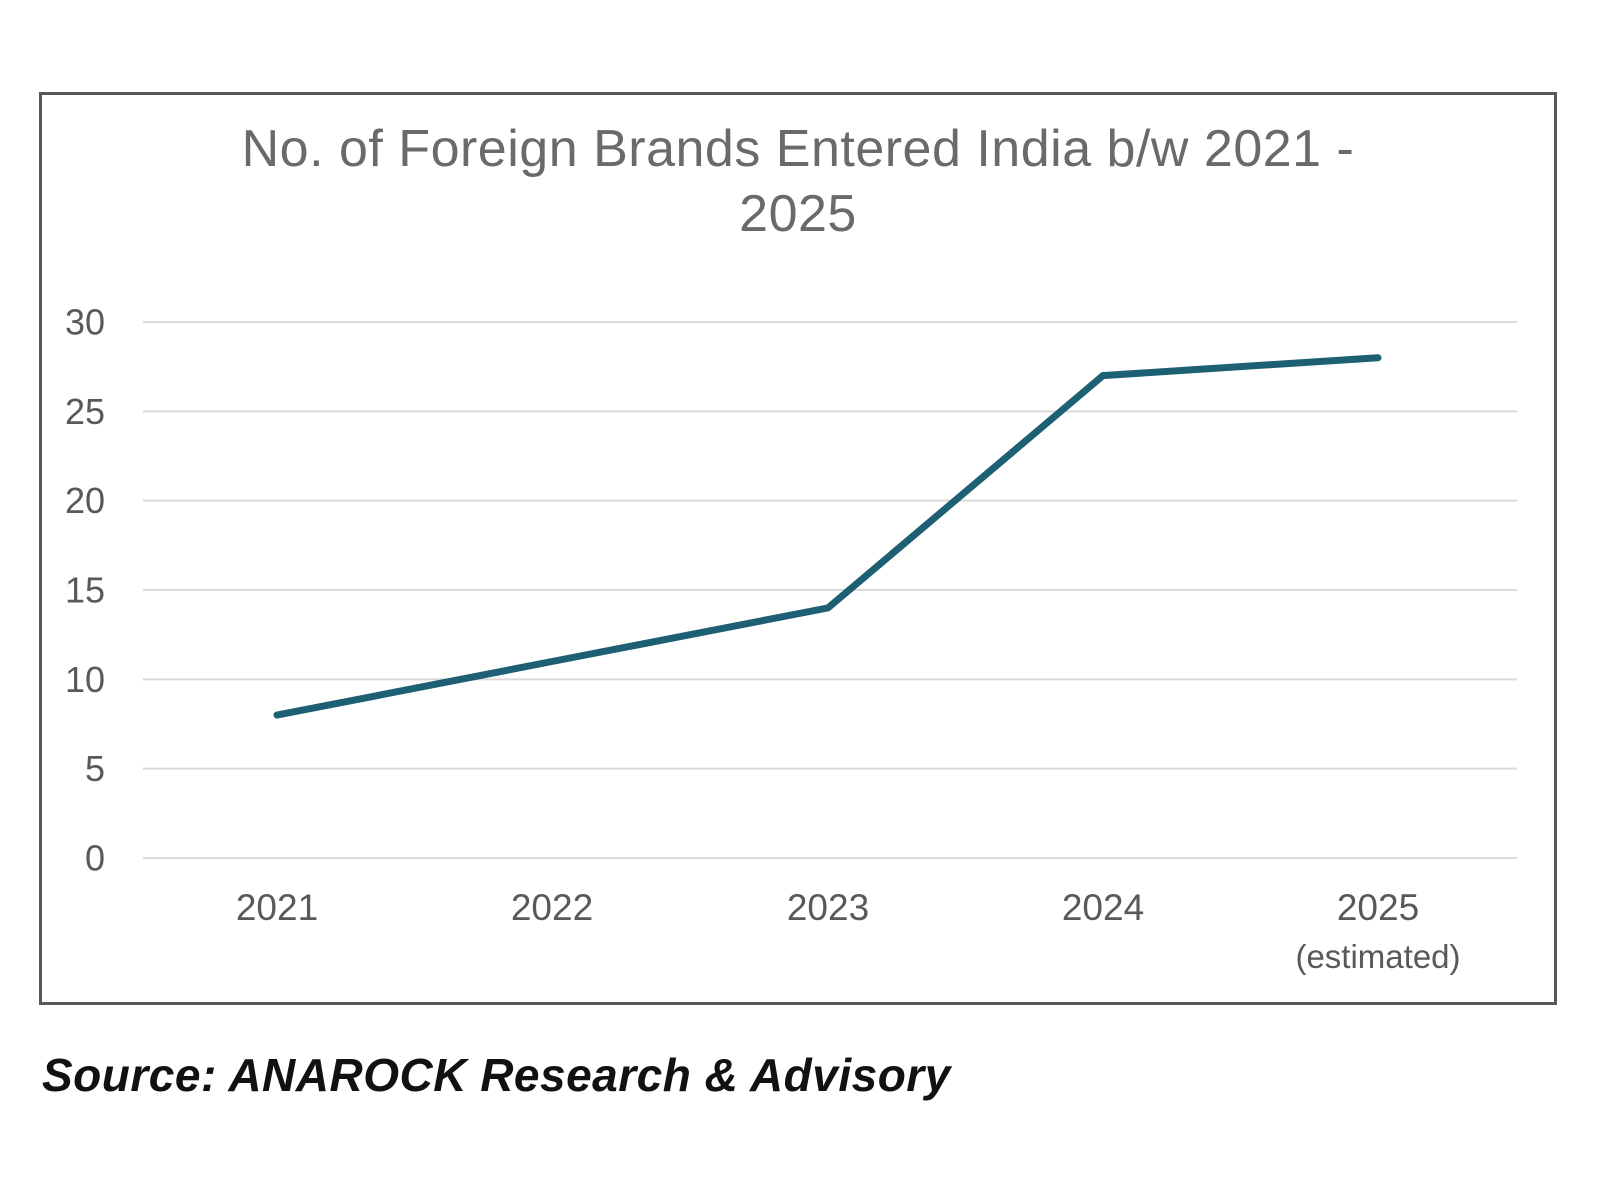 This screenshot has width=1600, height=1200. I want to click on x-axis-sublabel: (estimated), so click(1377, 956).